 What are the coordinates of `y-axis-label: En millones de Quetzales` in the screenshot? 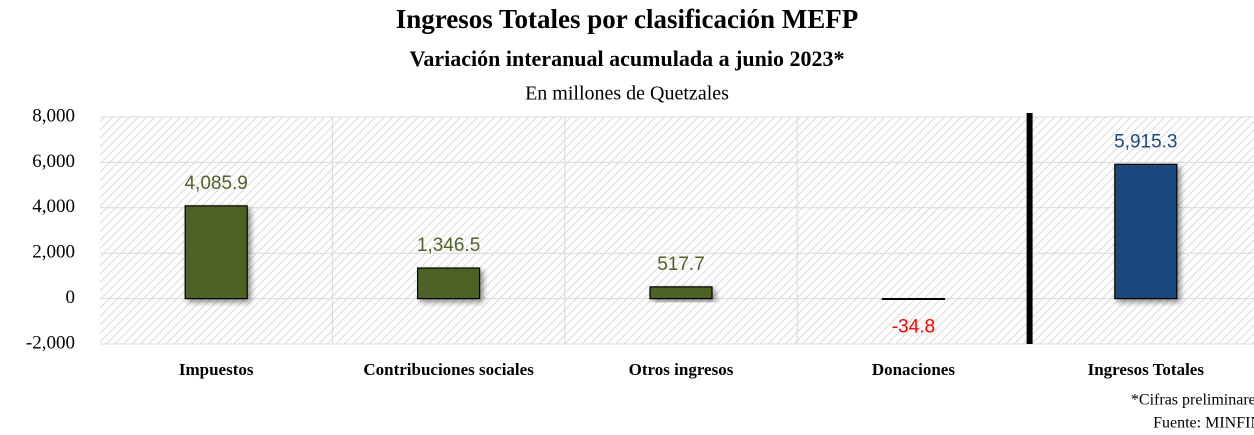 It's located at (627, 94).